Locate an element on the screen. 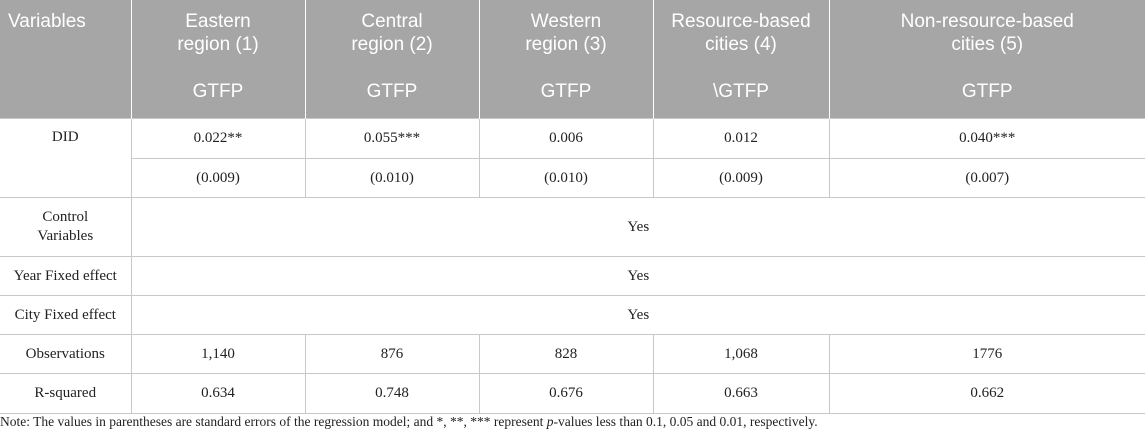 The width and height of the screenshot is (1145, 433). did-coef-resource: 0.012 is located at coordinates (741, 138).